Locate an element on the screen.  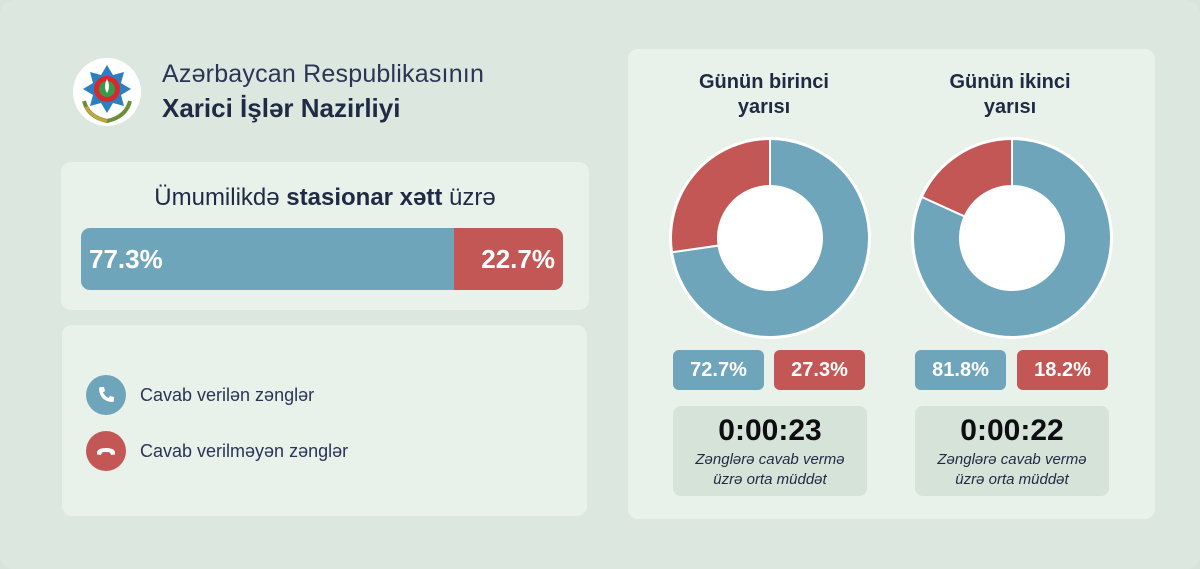
second-half-donut-chart is located at coordinates (1012, 238).